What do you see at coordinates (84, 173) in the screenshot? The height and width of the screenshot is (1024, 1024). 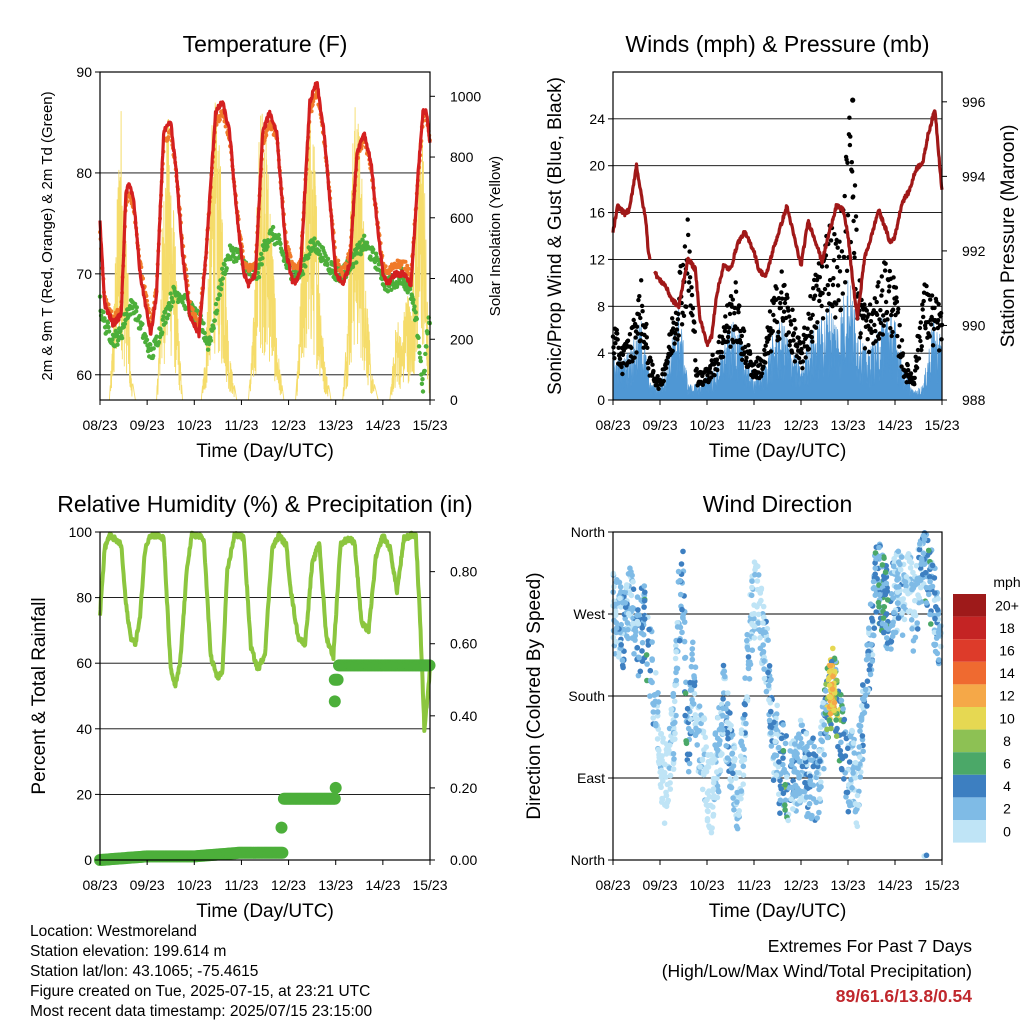 I see `y-tick-label: 80` at bounding box center [84, 173].